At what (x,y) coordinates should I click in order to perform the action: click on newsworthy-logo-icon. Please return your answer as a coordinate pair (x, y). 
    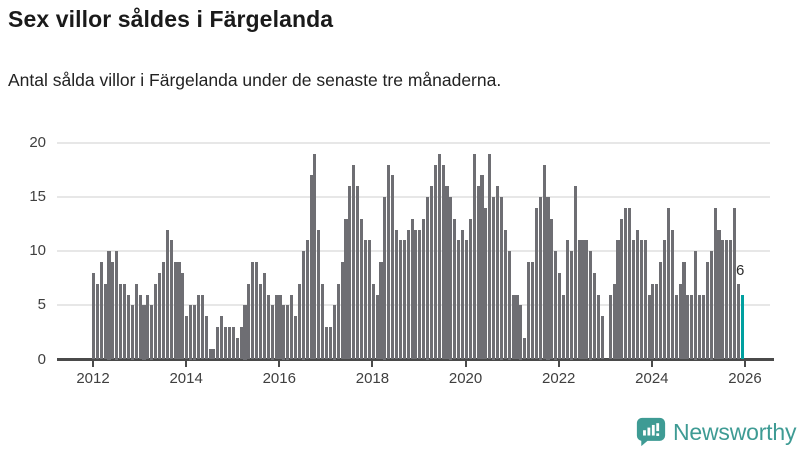
    Looking at the image, I should click on (651, 432).